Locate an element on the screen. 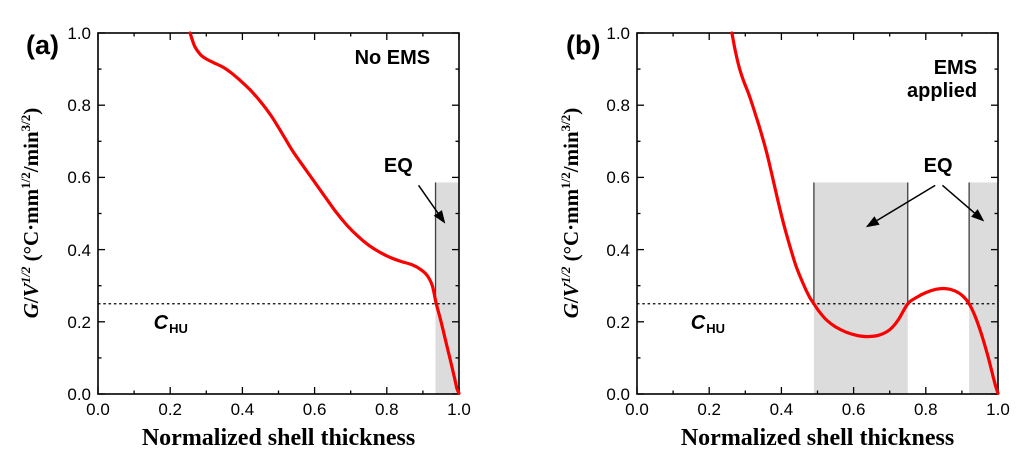  panel-b-chu-label: CHU is located at coordinates (708, 324).